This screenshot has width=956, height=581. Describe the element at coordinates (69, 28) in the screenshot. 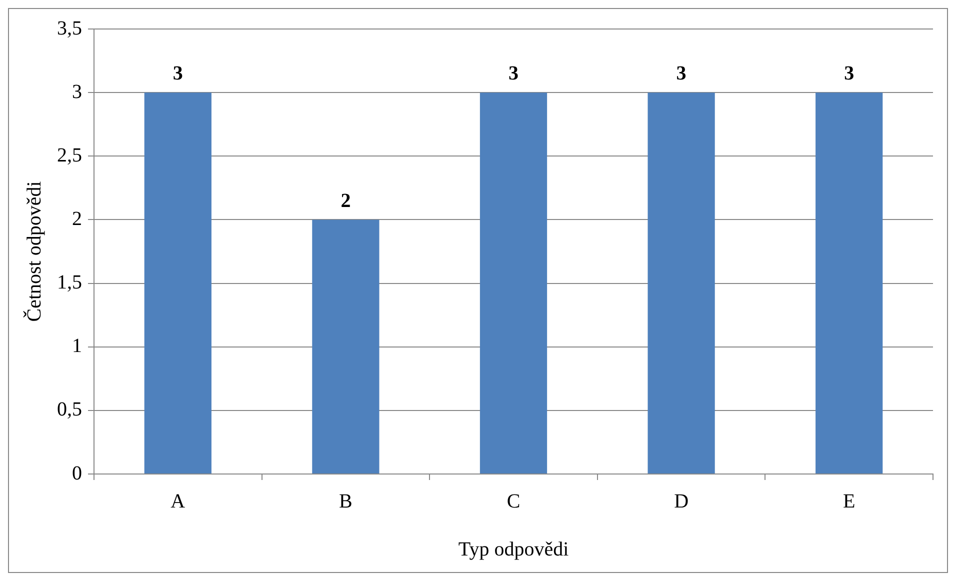

I see `y-tick-label: 3,5` at that location.